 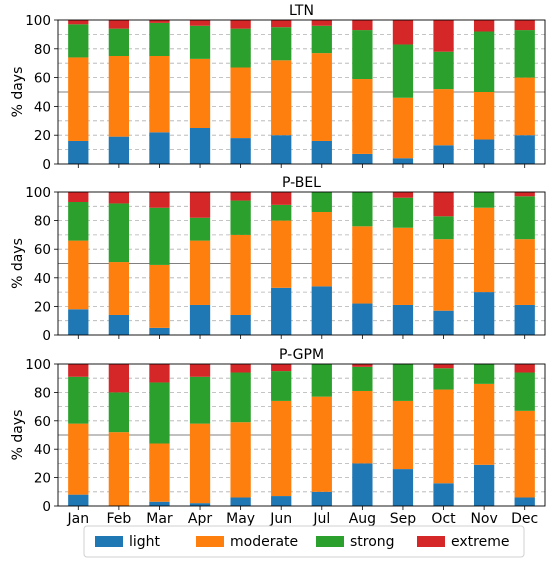 I want to click on y-axis-label: % days, so click(x=18, y=435).